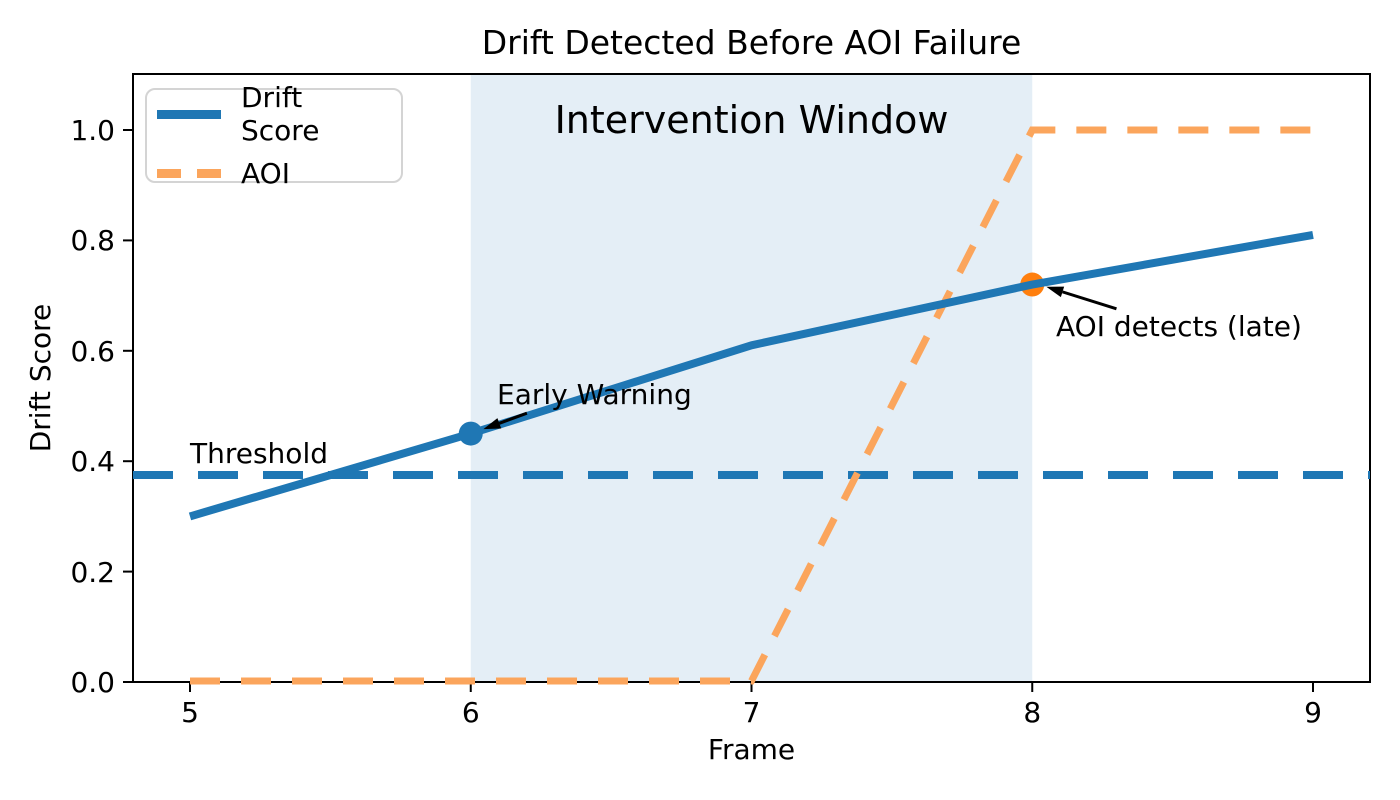  I want to click on x-tick-label: 8, so click(1032, 712).